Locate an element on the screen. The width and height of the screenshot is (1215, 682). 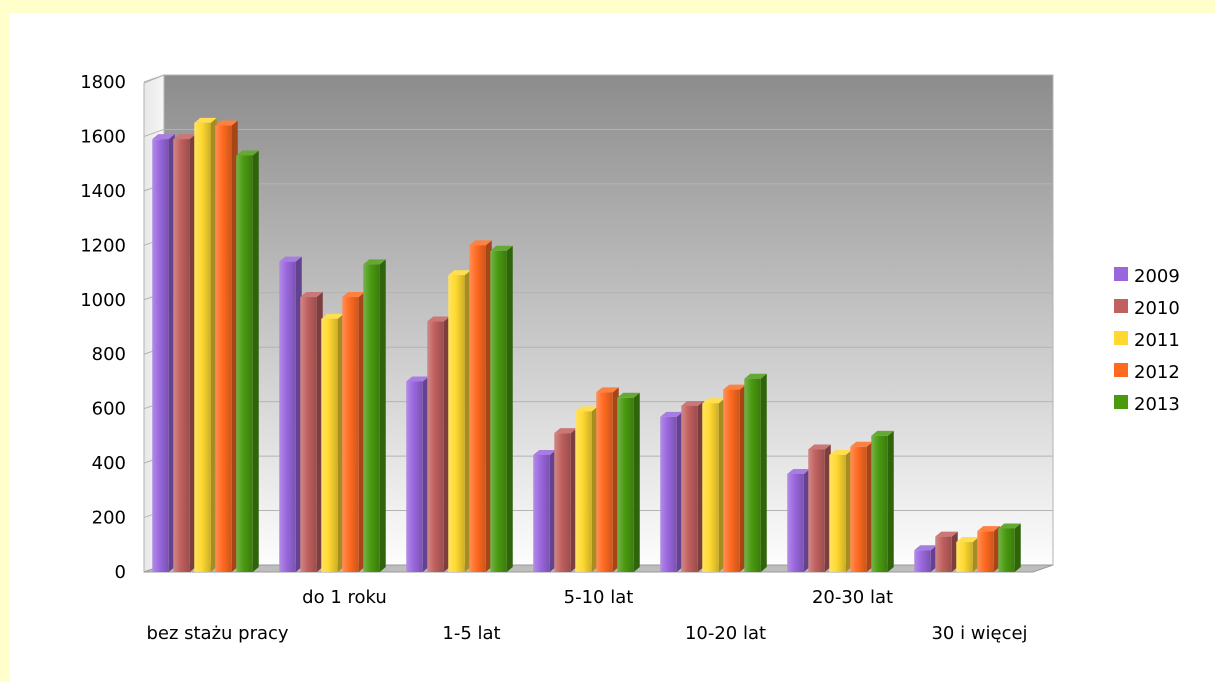
y-tick-label: 800 is located at coordinates (109, 354).